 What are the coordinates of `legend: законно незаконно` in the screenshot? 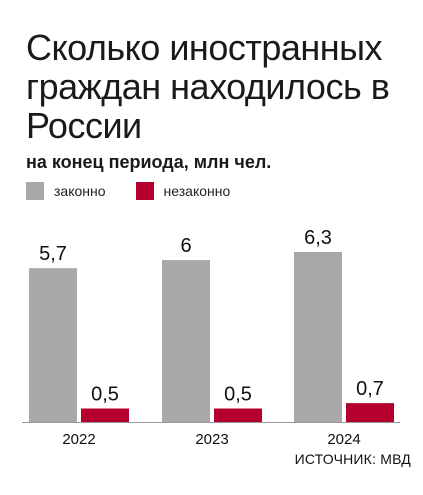 It's located at (143, 191).